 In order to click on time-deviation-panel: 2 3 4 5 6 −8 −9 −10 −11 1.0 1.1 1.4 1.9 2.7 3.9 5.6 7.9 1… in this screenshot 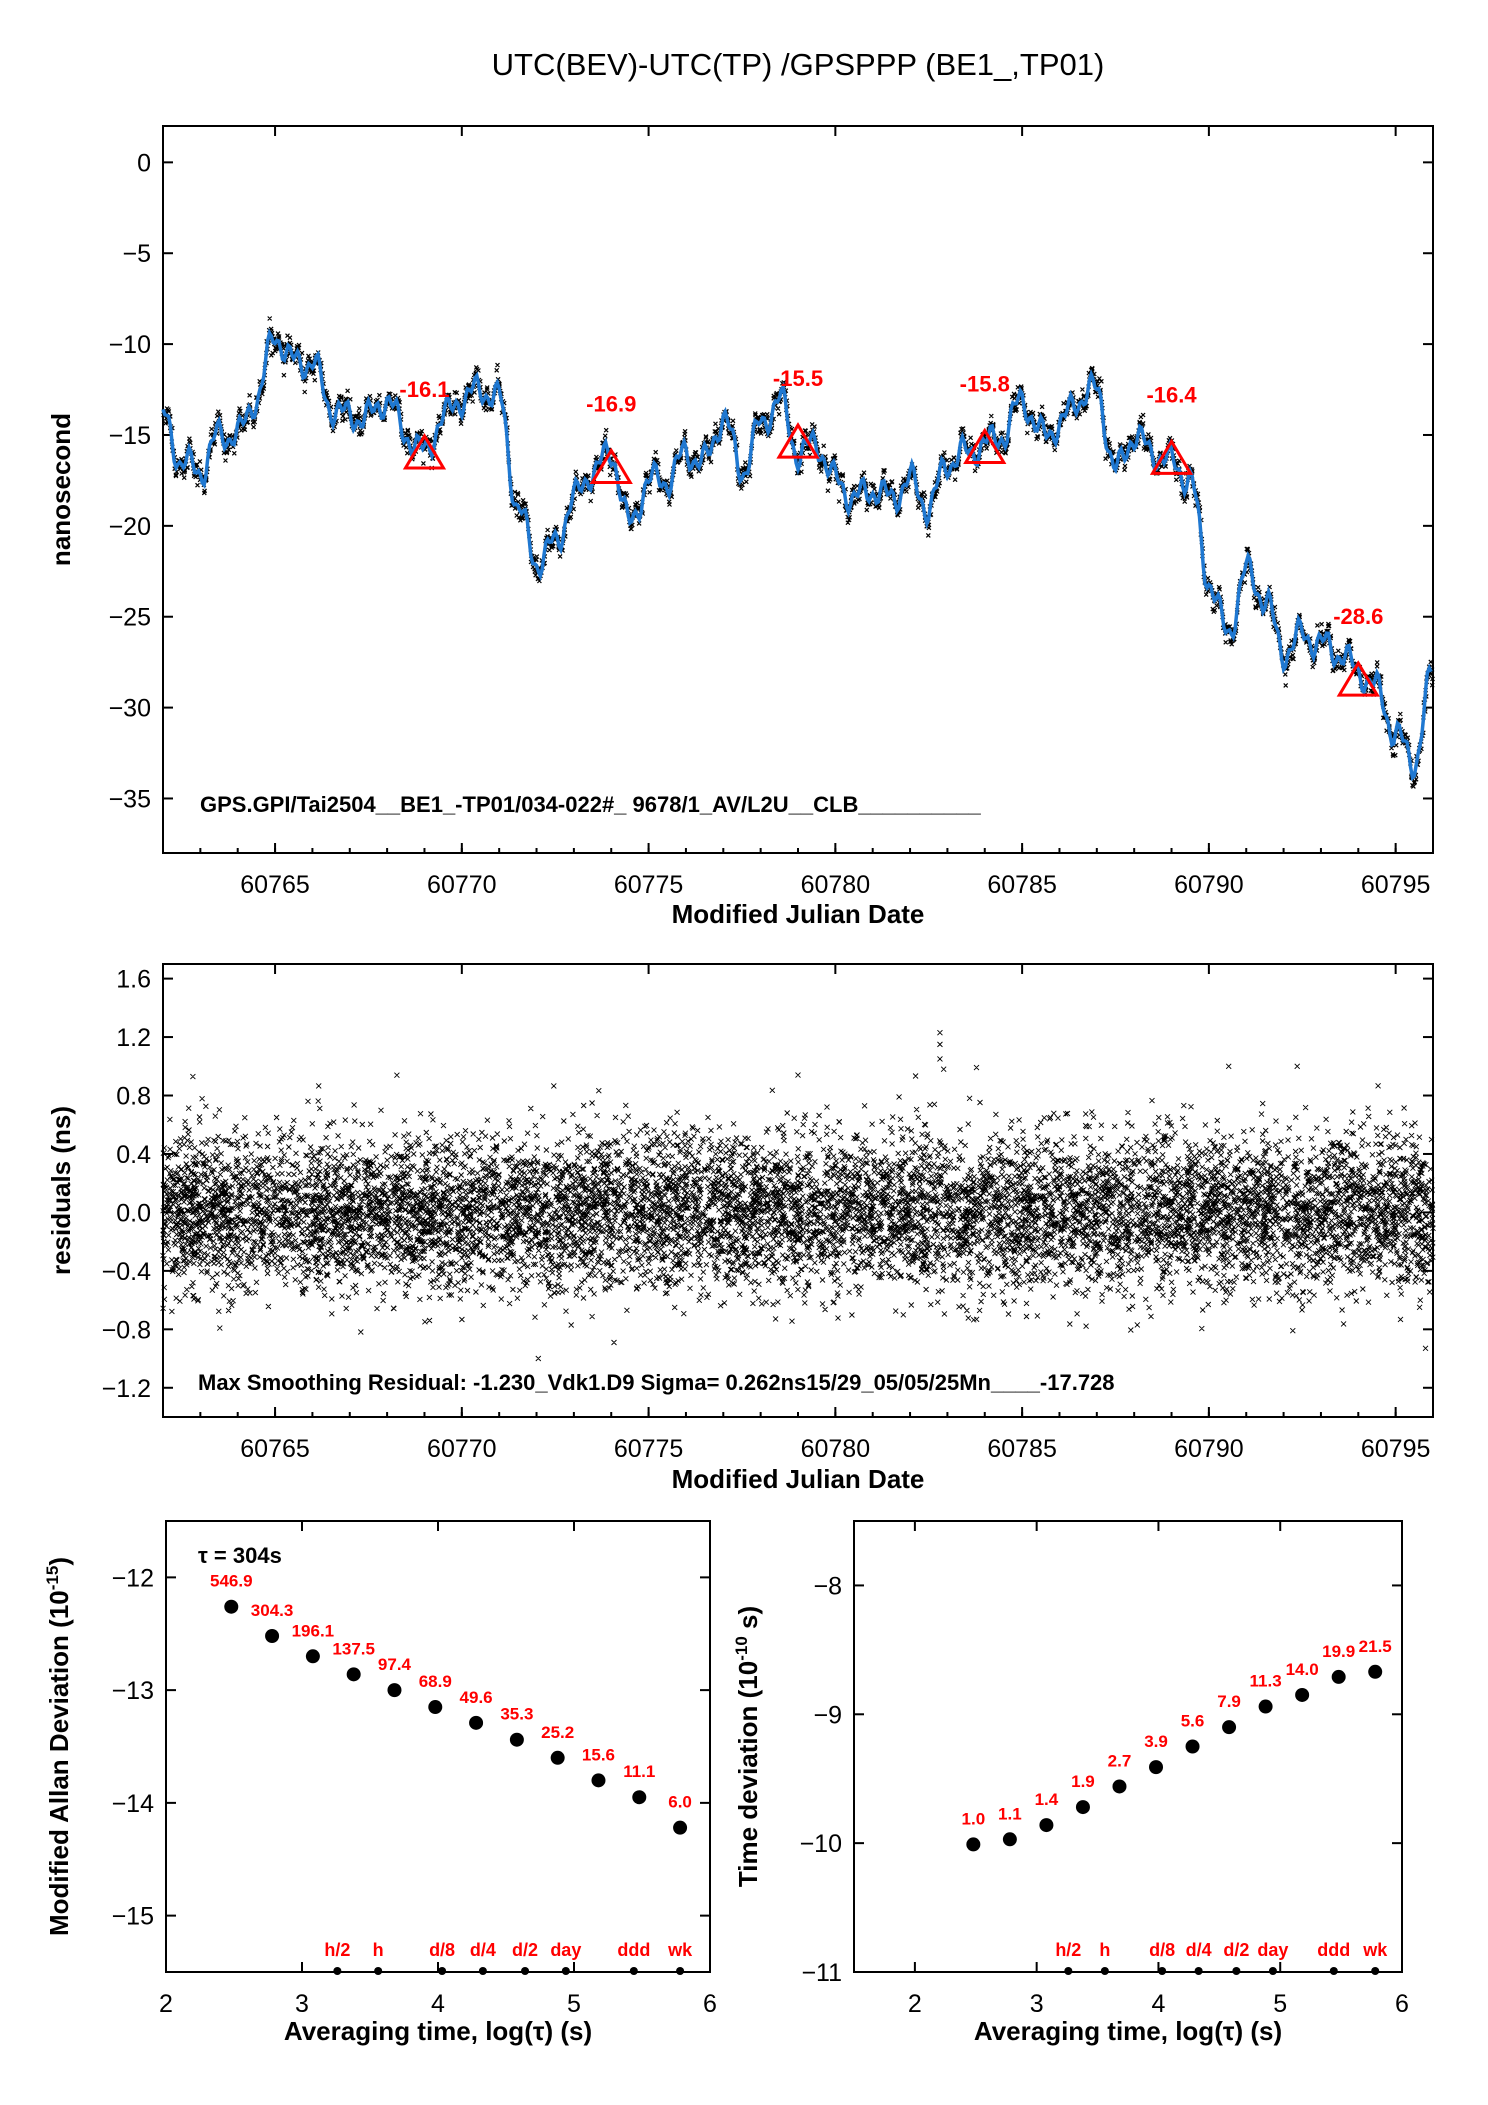, I will do `click(1070, 1783)`.